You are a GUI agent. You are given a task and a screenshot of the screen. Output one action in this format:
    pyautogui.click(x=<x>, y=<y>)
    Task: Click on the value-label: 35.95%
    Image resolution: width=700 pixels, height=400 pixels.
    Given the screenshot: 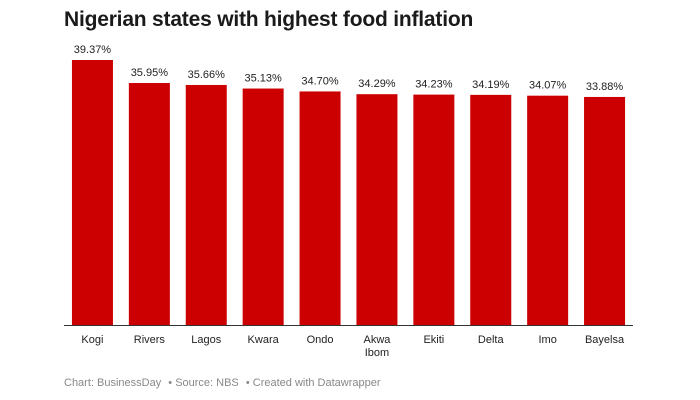 What is the action you would take?
    pyautogui.click(x=150, y=73)
    